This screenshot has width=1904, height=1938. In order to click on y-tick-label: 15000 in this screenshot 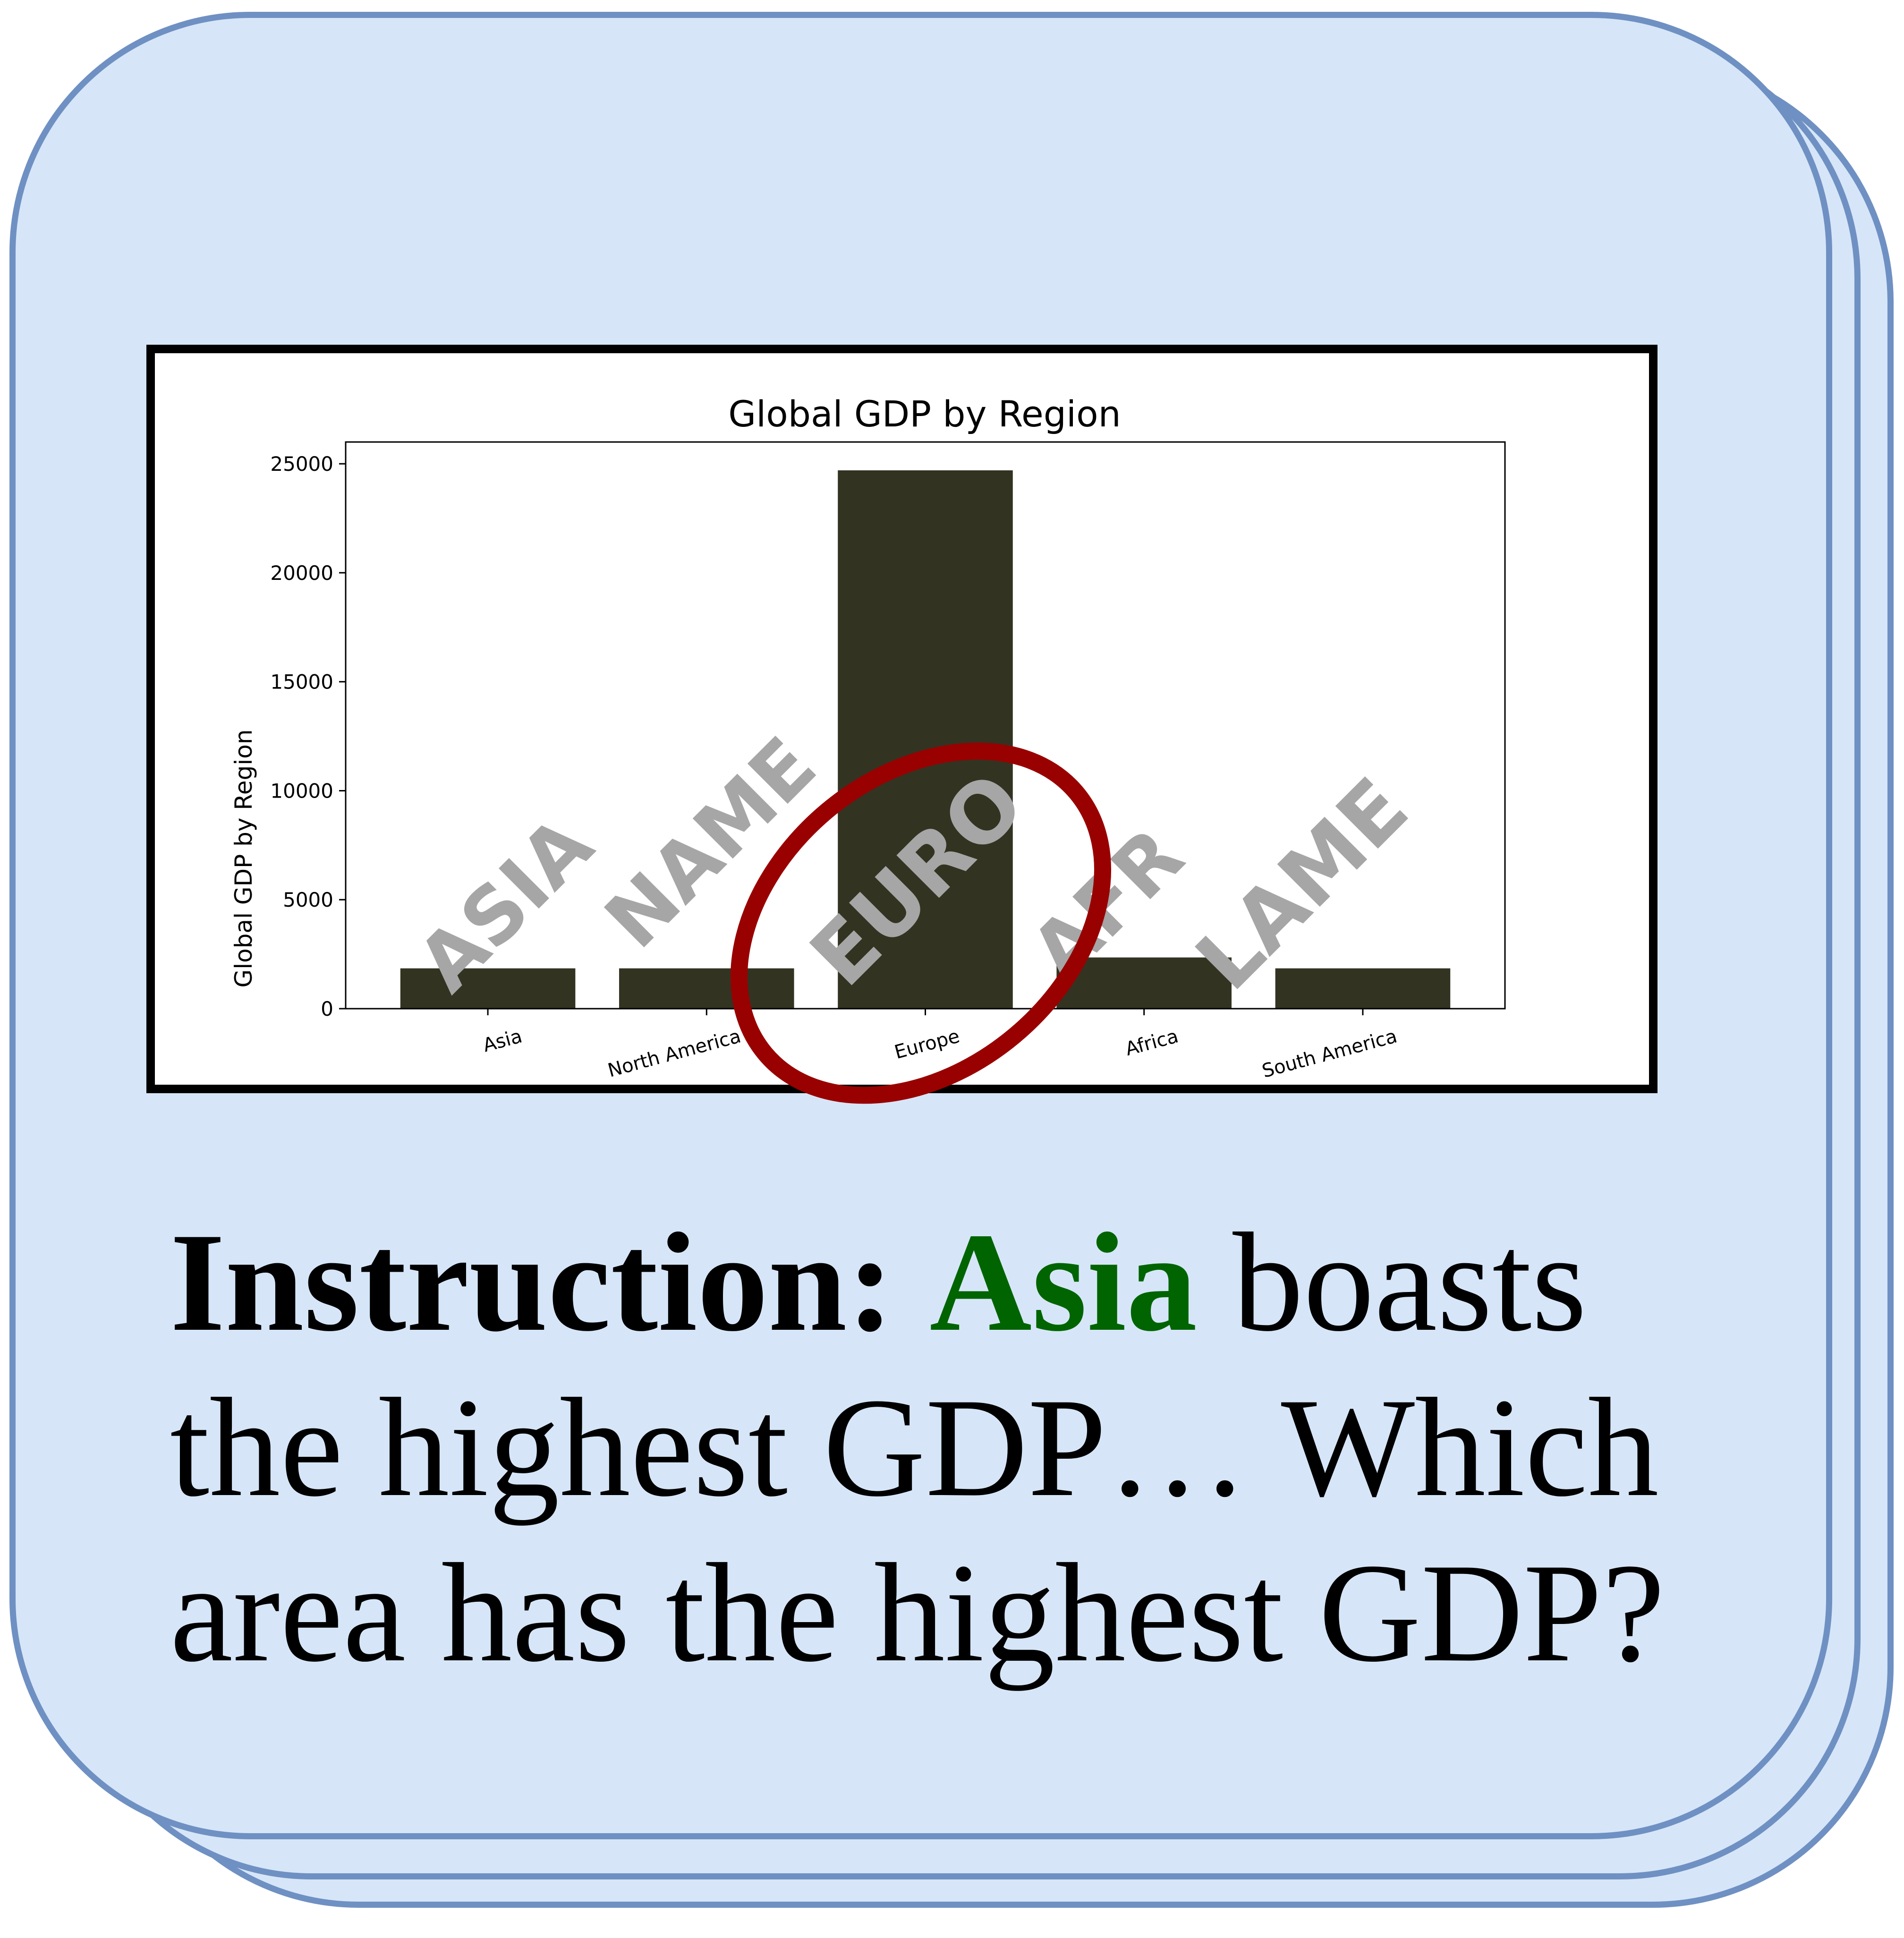, I will do `click(301, 682)`.